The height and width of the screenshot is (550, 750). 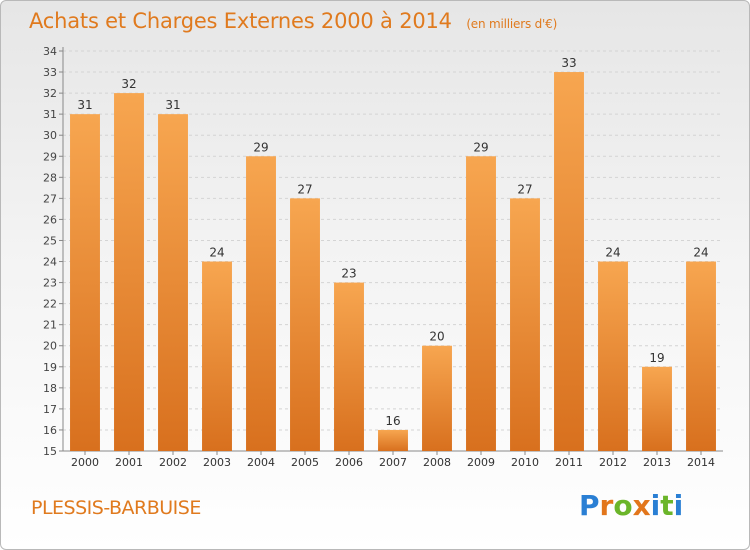 What do you see at coordinates (50, 451) in the screenshot?
I see `y-tick-label: 15` at bounding box center [50, 451].